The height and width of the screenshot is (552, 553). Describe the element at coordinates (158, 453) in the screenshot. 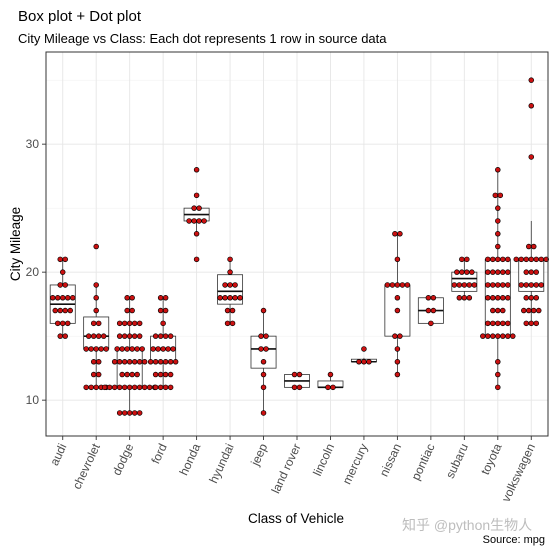

I see `x-tick-label: ford` at that location.